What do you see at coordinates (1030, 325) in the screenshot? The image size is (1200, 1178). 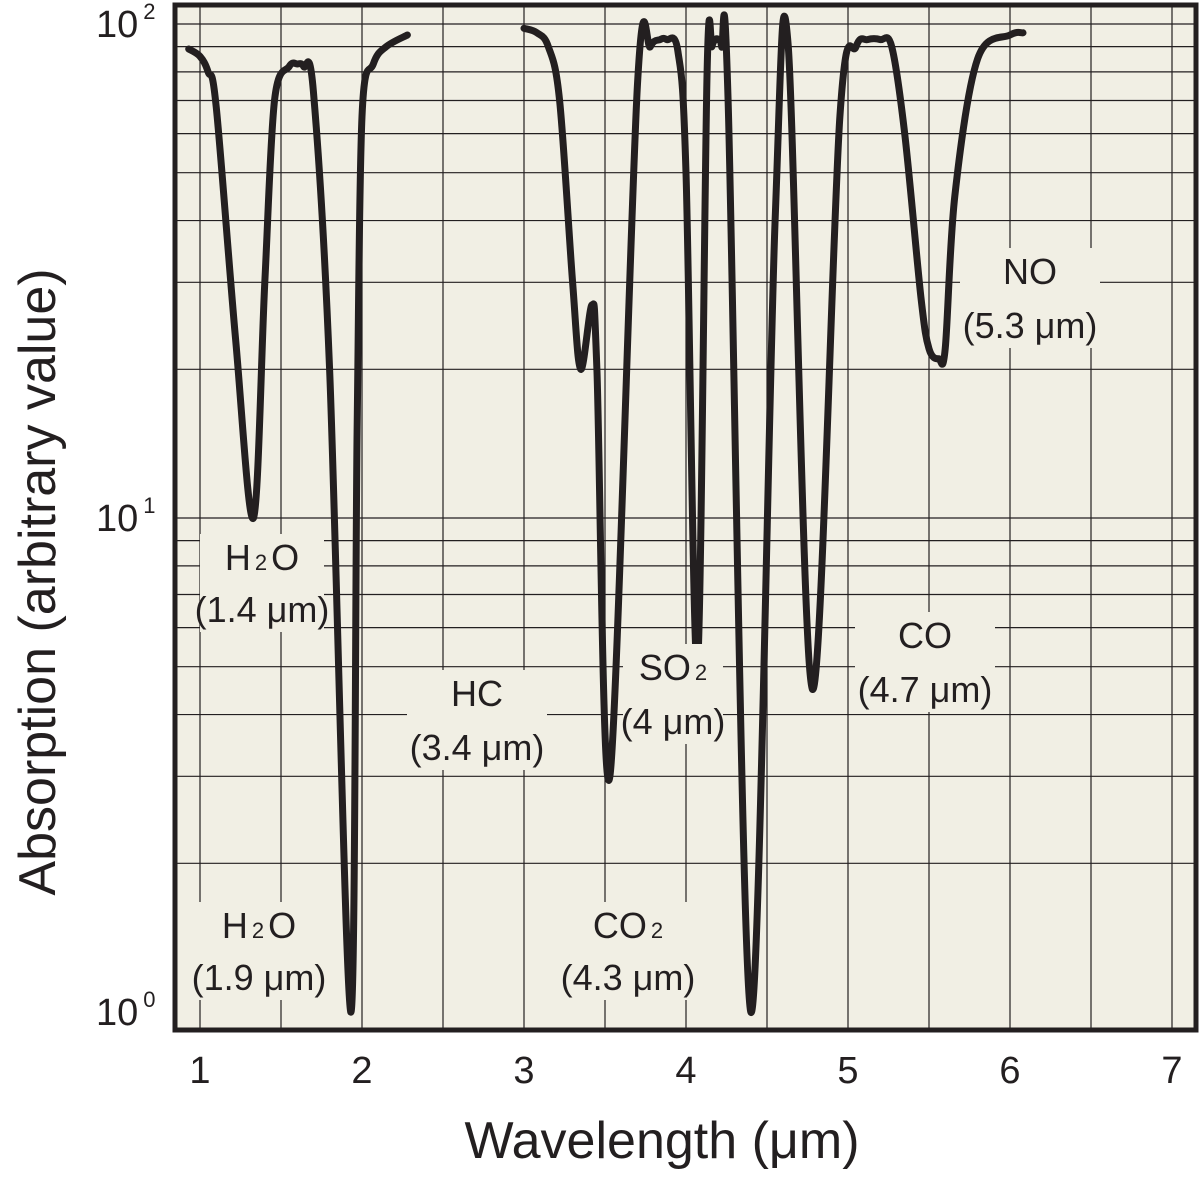 I see `annotation-wavelength: (5.3 μm)` at bounding box center [1030, 325].